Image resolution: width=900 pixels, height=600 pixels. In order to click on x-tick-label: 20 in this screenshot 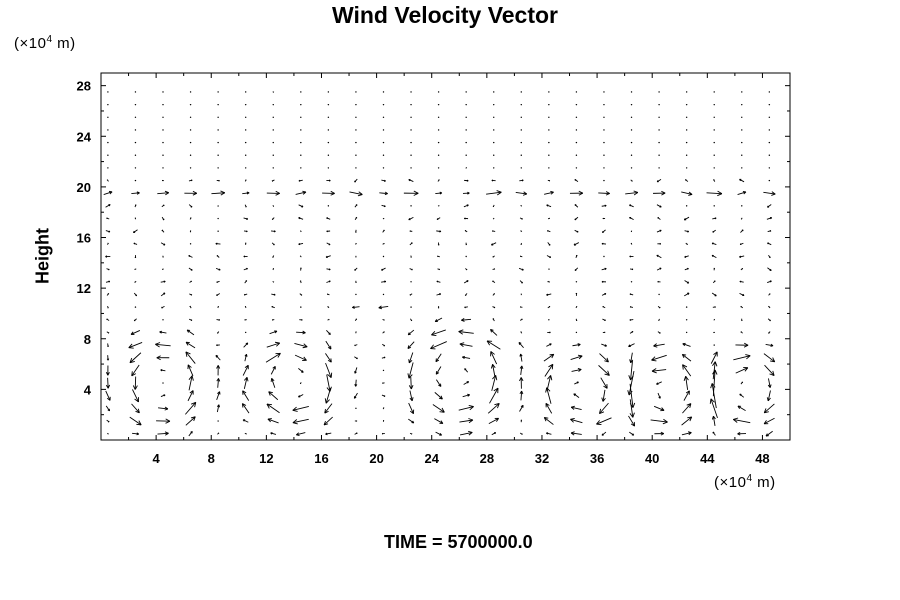, I will do `click(376, 458)`.